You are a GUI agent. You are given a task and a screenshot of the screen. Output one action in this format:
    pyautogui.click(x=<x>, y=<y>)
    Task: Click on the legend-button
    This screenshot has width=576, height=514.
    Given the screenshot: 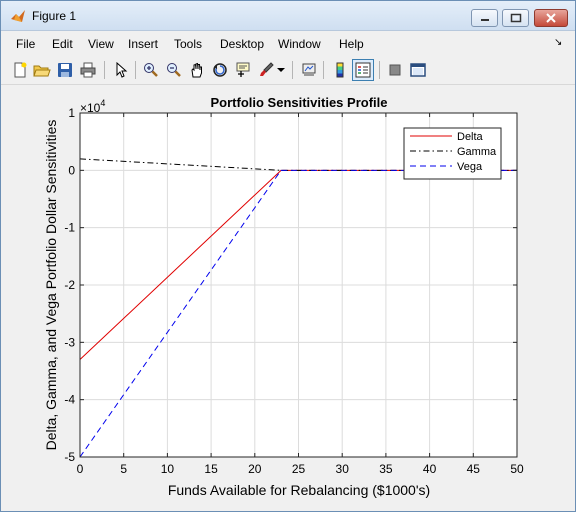 What is the action you would take?
    pyautogui.click(x=363, y=70)
    